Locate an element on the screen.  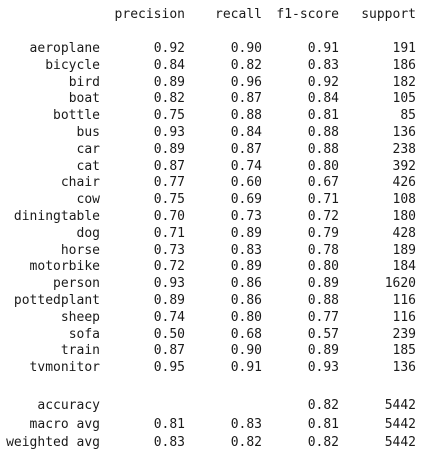
support-value: 392 is located at coordinates (404, 166).